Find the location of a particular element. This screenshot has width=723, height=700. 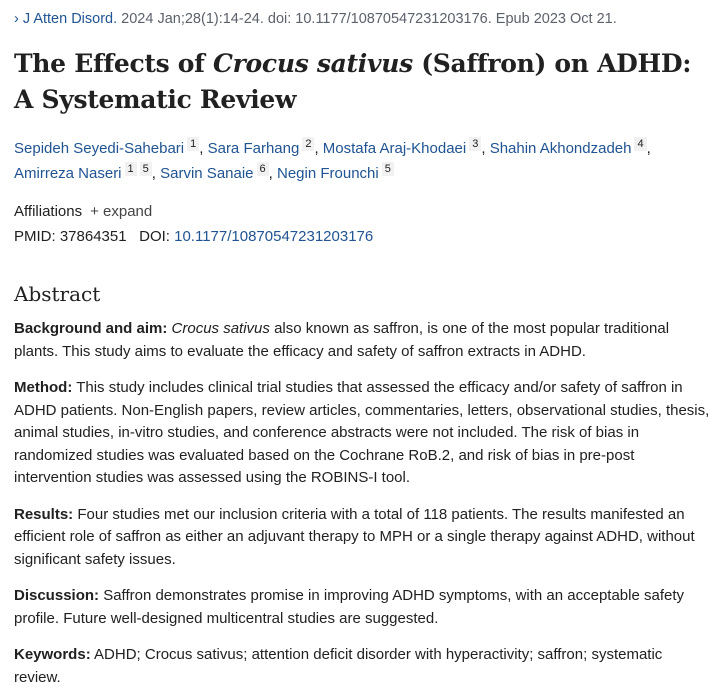

journal-link: J Atten Disord. is located at coordinates (70, 19).